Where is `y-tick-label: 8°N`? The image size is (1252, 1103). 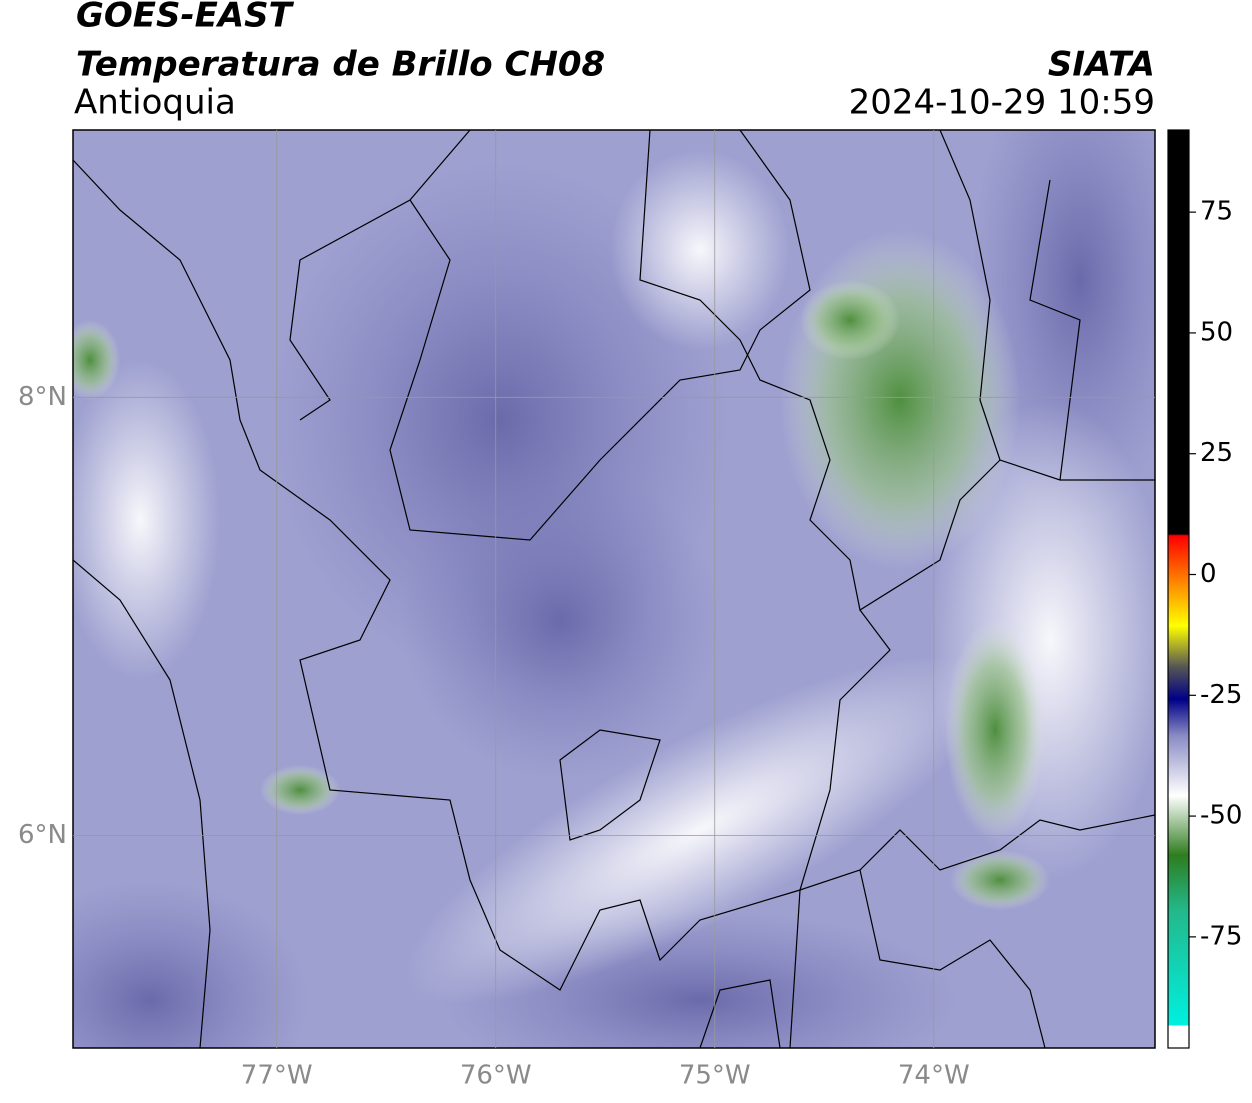
y-tick-label: 8°N is located at coordinates (42, 397).